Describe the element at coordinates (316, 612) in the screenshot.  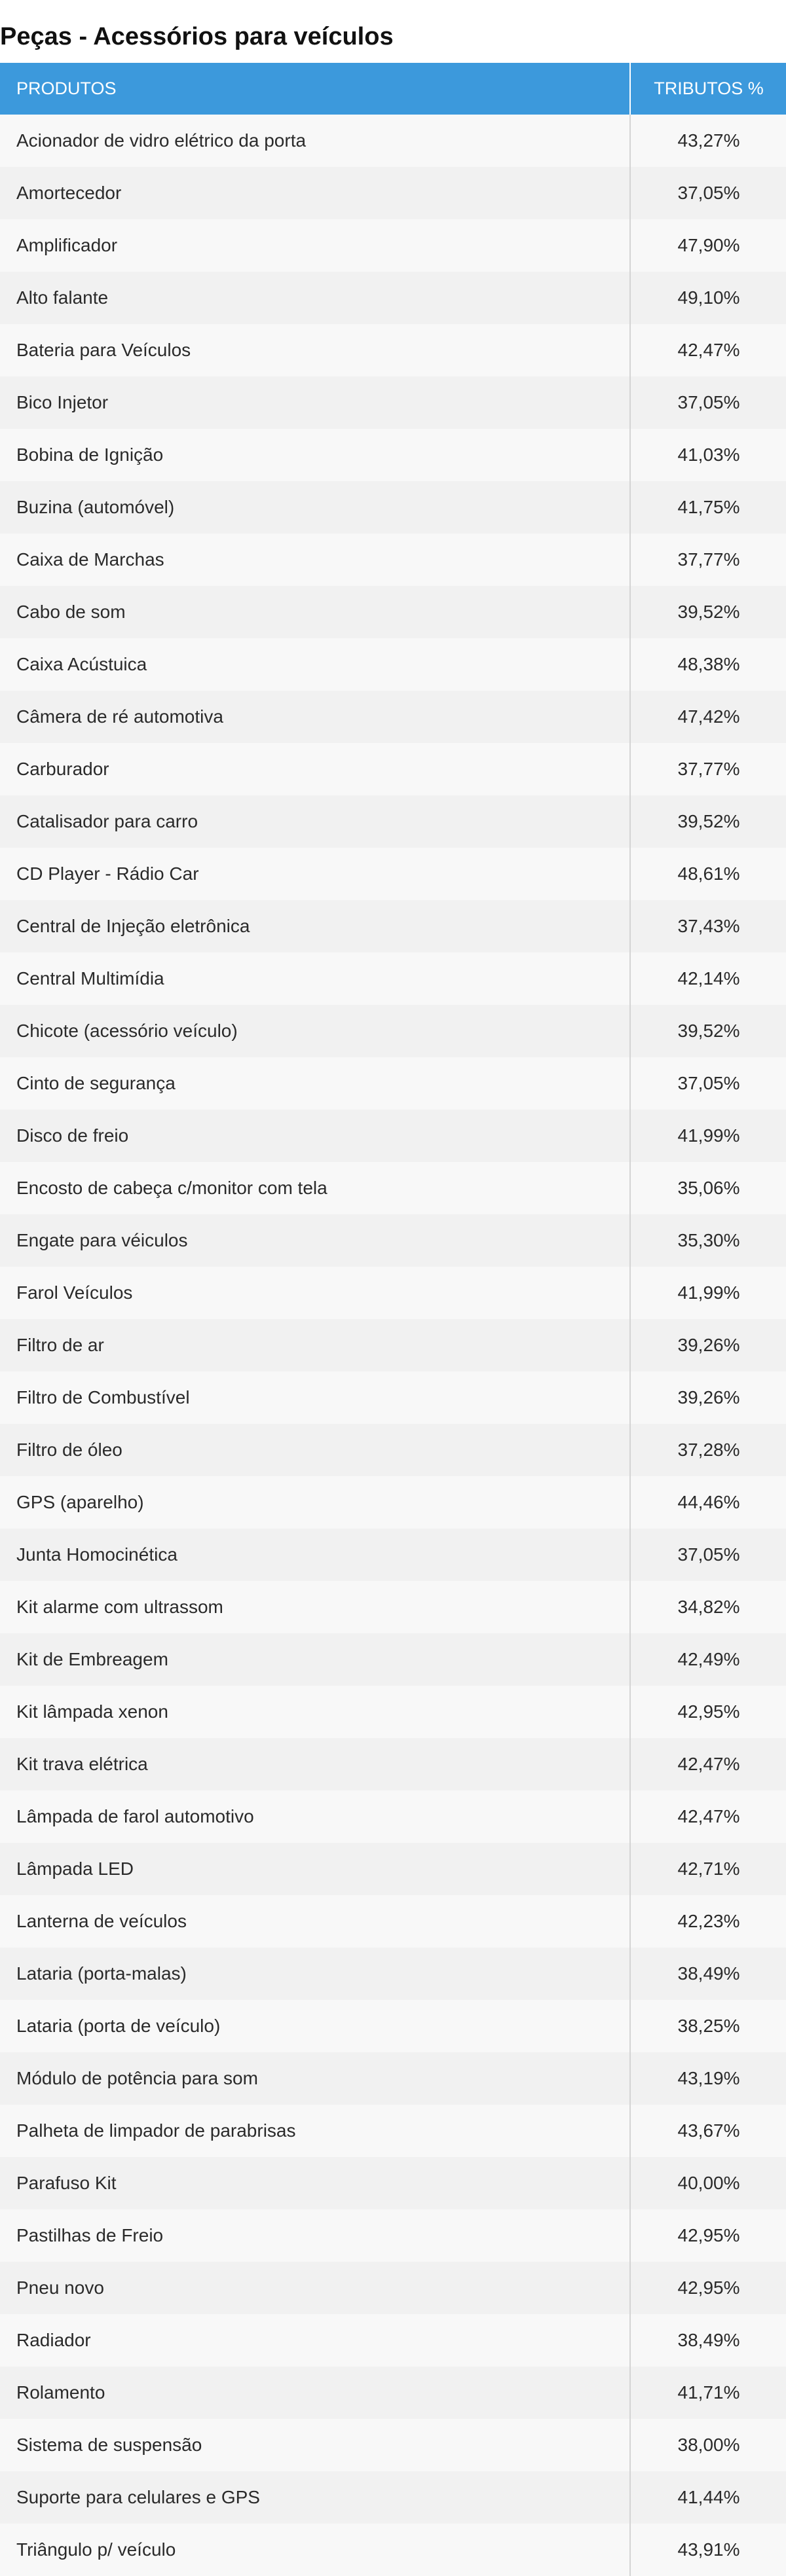
I see `product-name-cell: Cabo de som` at that location.